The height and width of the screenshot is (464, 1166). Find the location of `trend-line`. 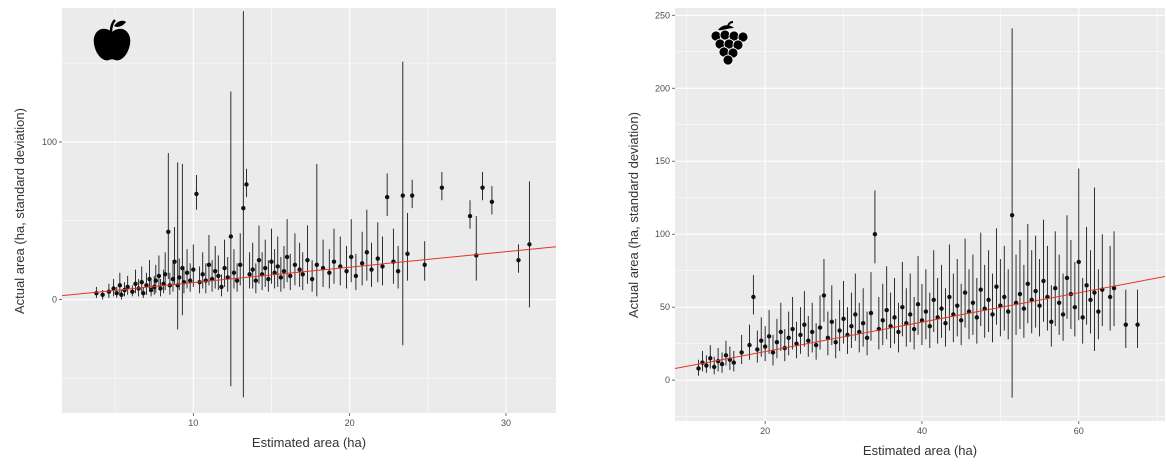

trend-line is located at coordinates (309, 271).